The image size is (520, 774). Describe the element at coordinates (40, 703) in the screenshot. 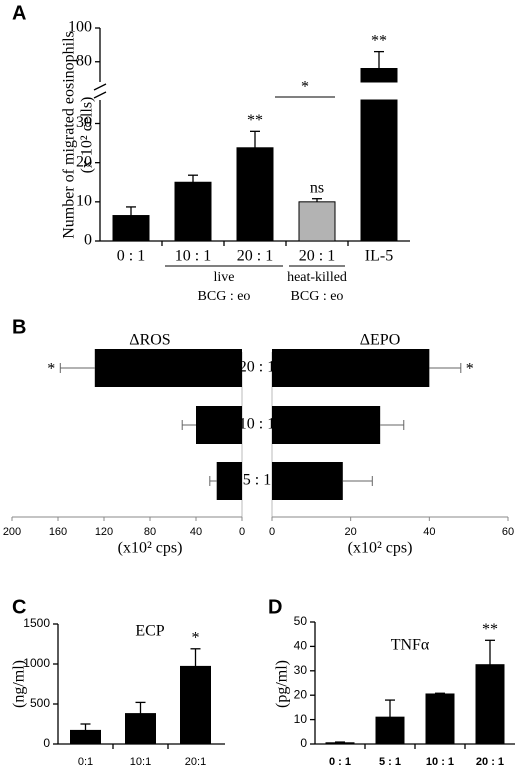

I see `y-tick-label: 500` at that location.